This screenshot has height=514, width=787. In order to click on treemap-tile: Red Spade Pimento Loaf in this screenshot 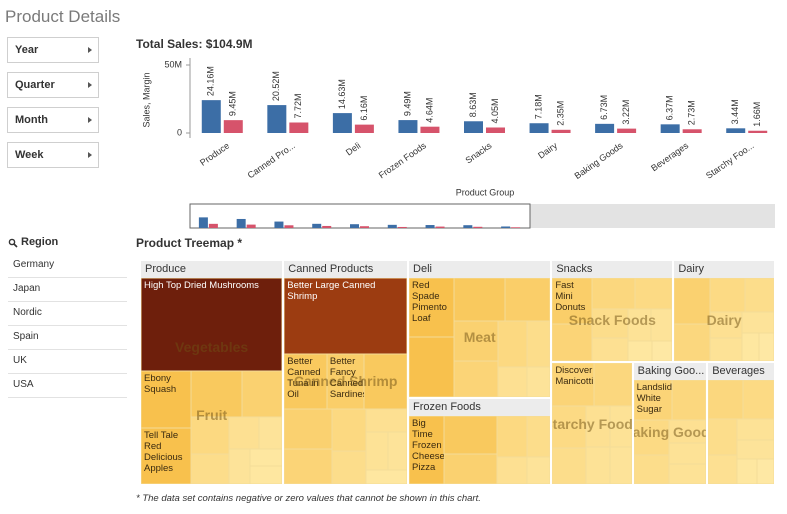, I will do `click(431, 308)`.